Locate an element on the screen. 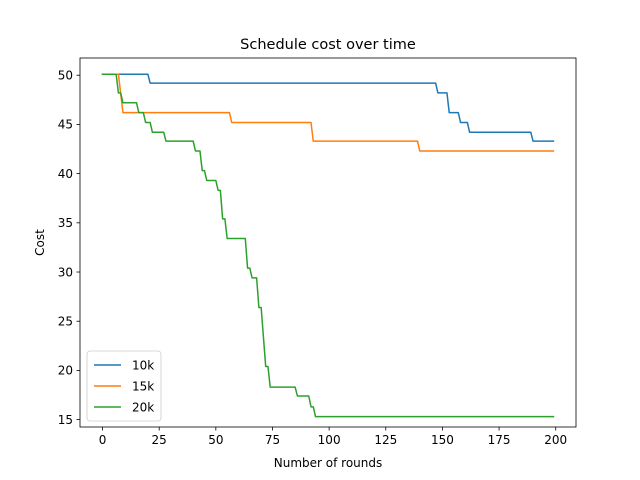 The height and width of the screenshot is (480, 640). y-tick-label: 35 is located at coordinates (65, 223).